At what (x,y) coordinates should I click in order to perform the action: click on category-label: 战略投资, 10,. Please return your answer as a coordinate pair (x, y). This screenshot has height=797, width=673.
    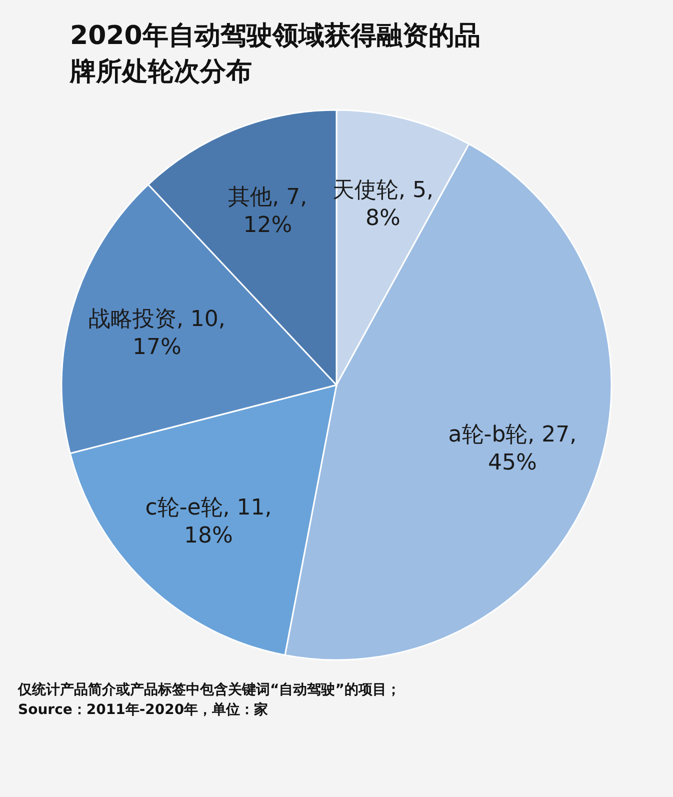
    Looking at the image, I should click on (157, 319).